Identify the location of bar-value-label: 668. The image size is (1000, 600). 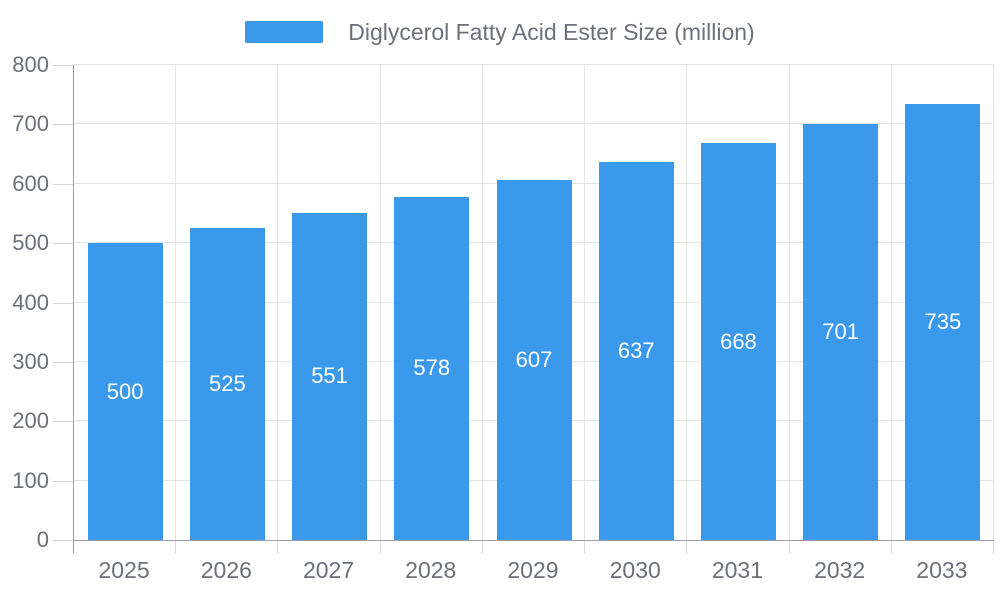
(738, 341).